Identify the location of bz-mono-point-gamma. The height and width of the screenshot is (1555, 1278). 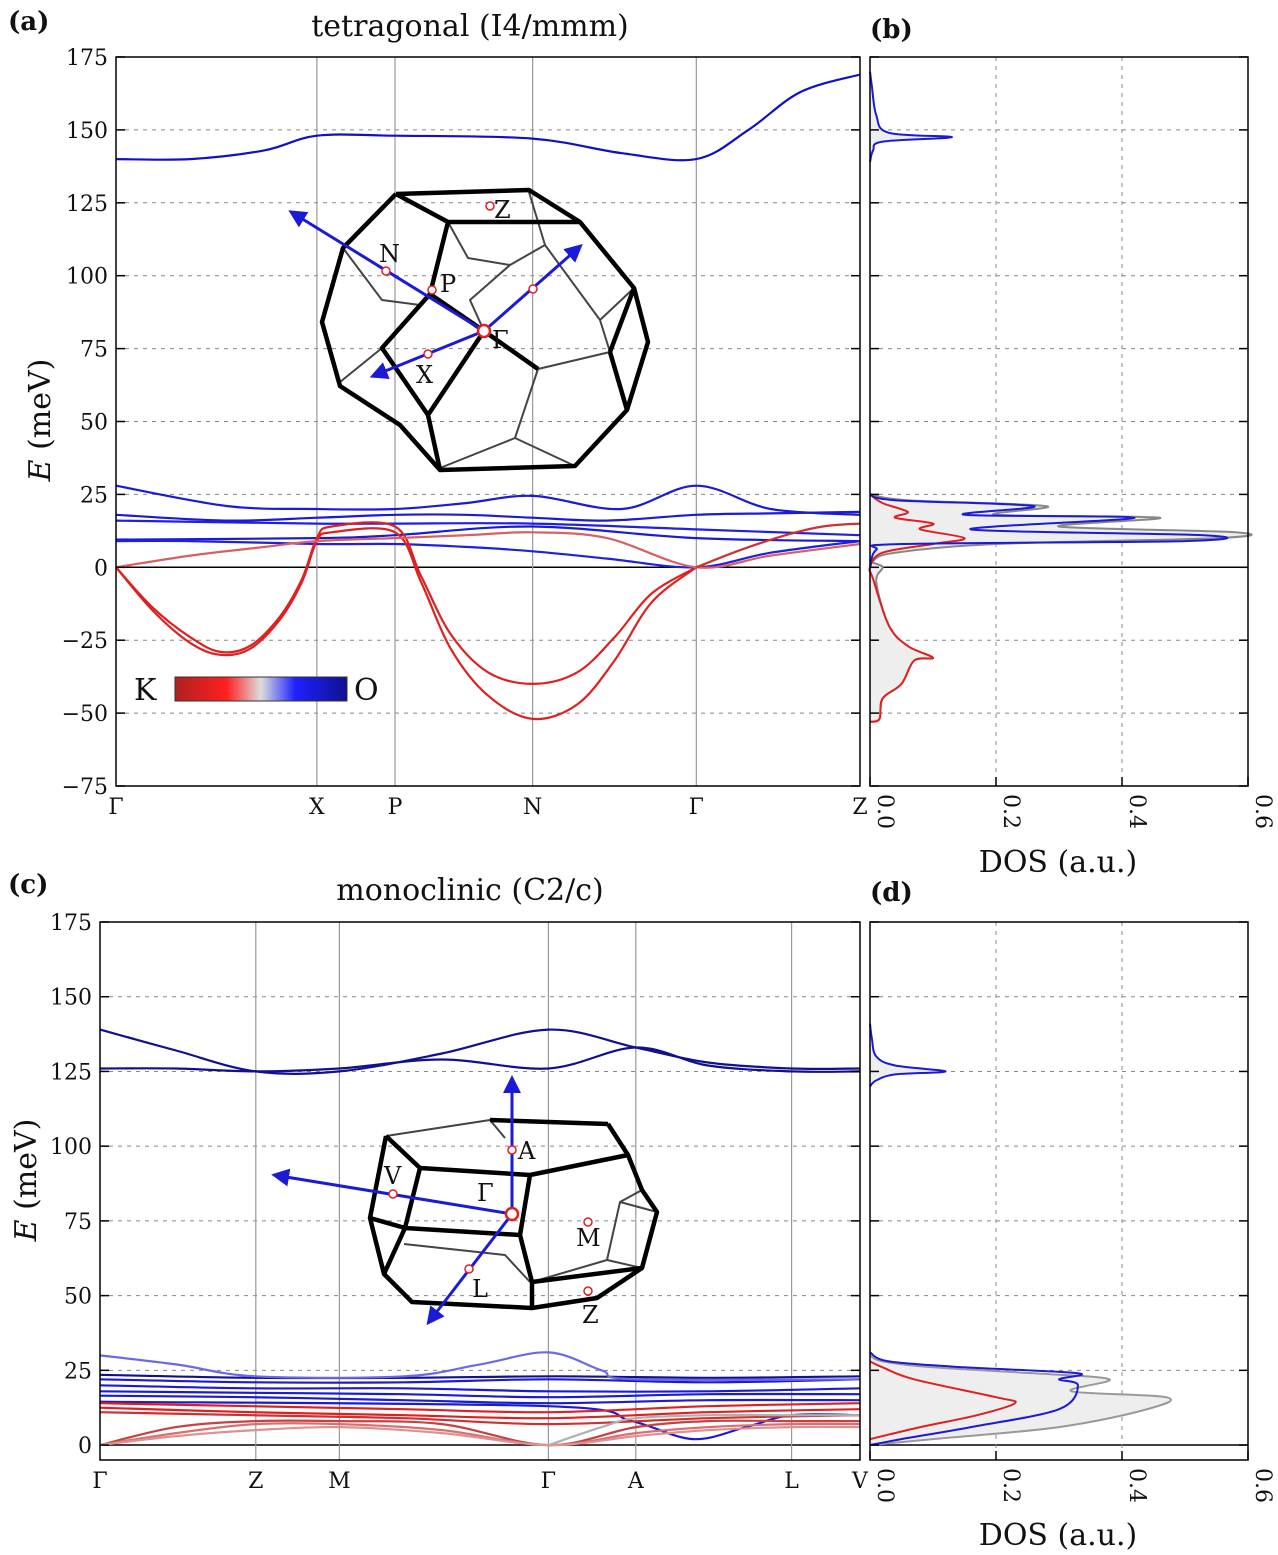
(512, 1214).